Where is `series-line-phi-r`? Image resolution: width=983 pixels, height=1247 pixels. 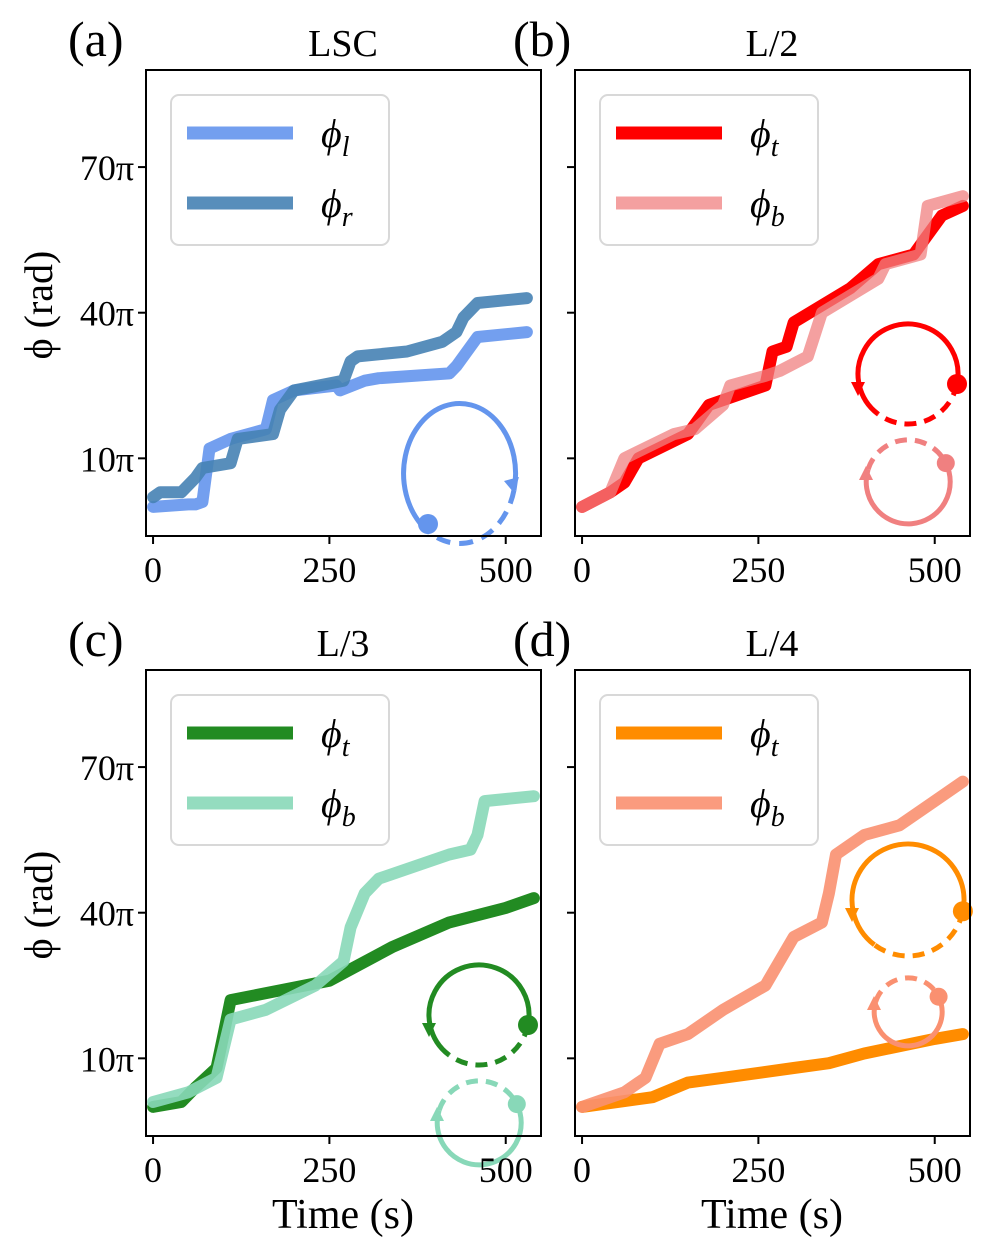 series-line-phi-r is located at coordinates (340, 398).